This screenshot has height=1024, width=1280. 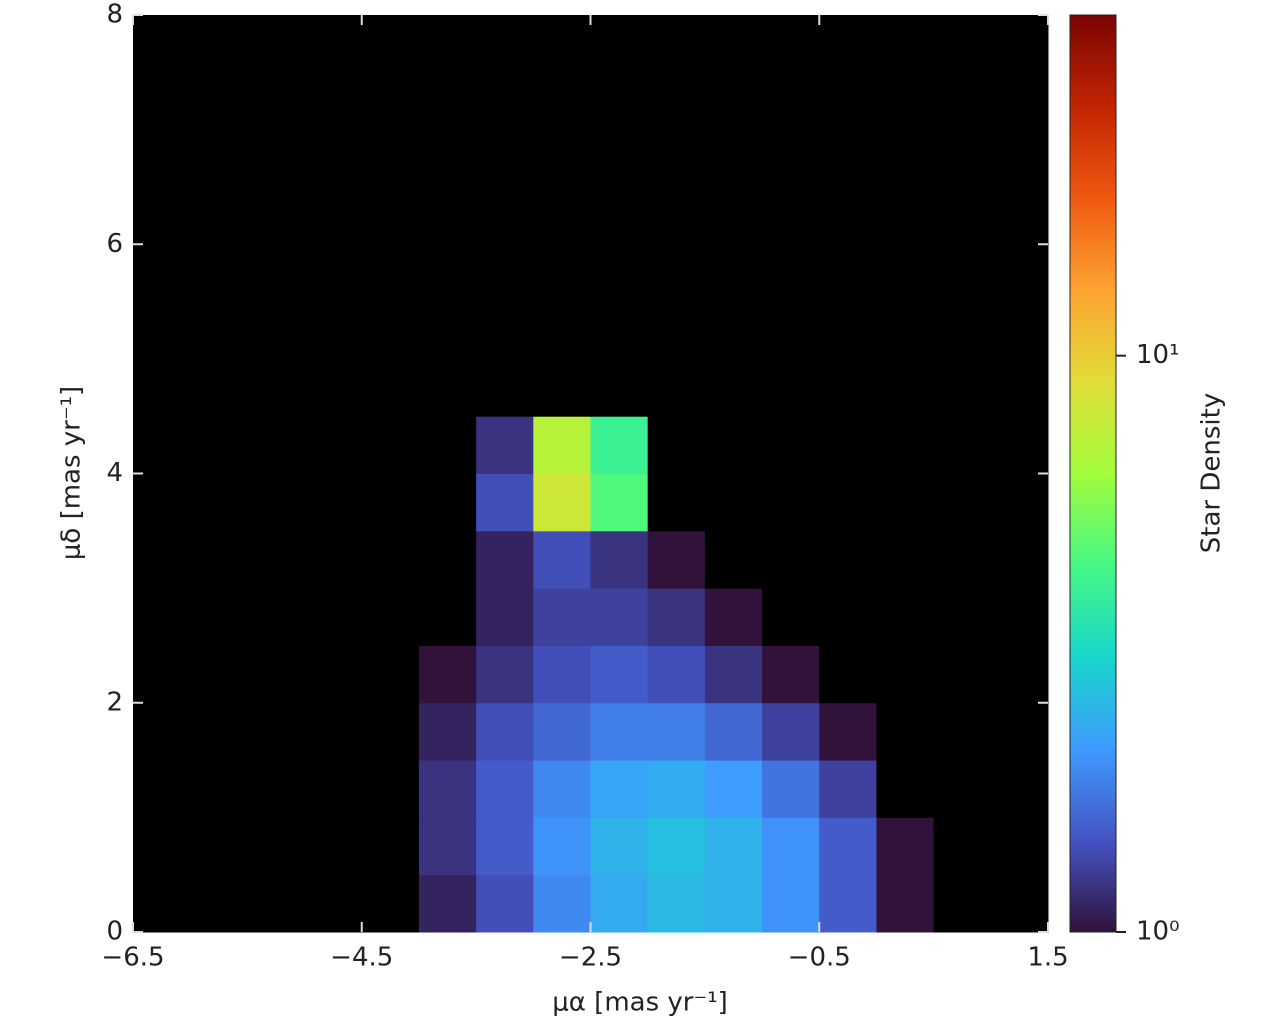 What do you see at coordinates (114, 15) in the screenshot?
I see `y-tick-label: 8` at bounding box center [114, 15].